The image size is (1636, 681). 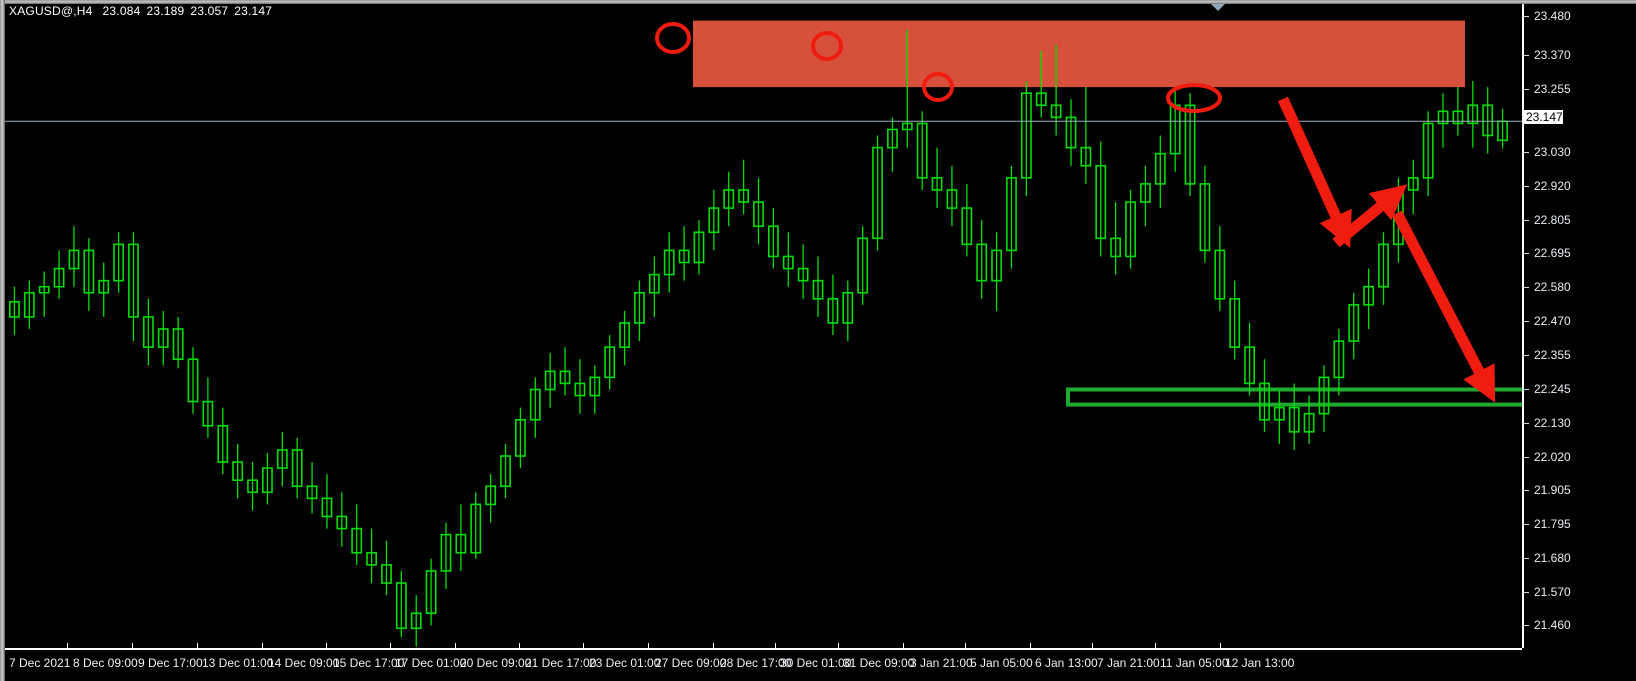 I want to click on time-axis-label: 7 Jan 21:00, so click(x=1128, y=663).